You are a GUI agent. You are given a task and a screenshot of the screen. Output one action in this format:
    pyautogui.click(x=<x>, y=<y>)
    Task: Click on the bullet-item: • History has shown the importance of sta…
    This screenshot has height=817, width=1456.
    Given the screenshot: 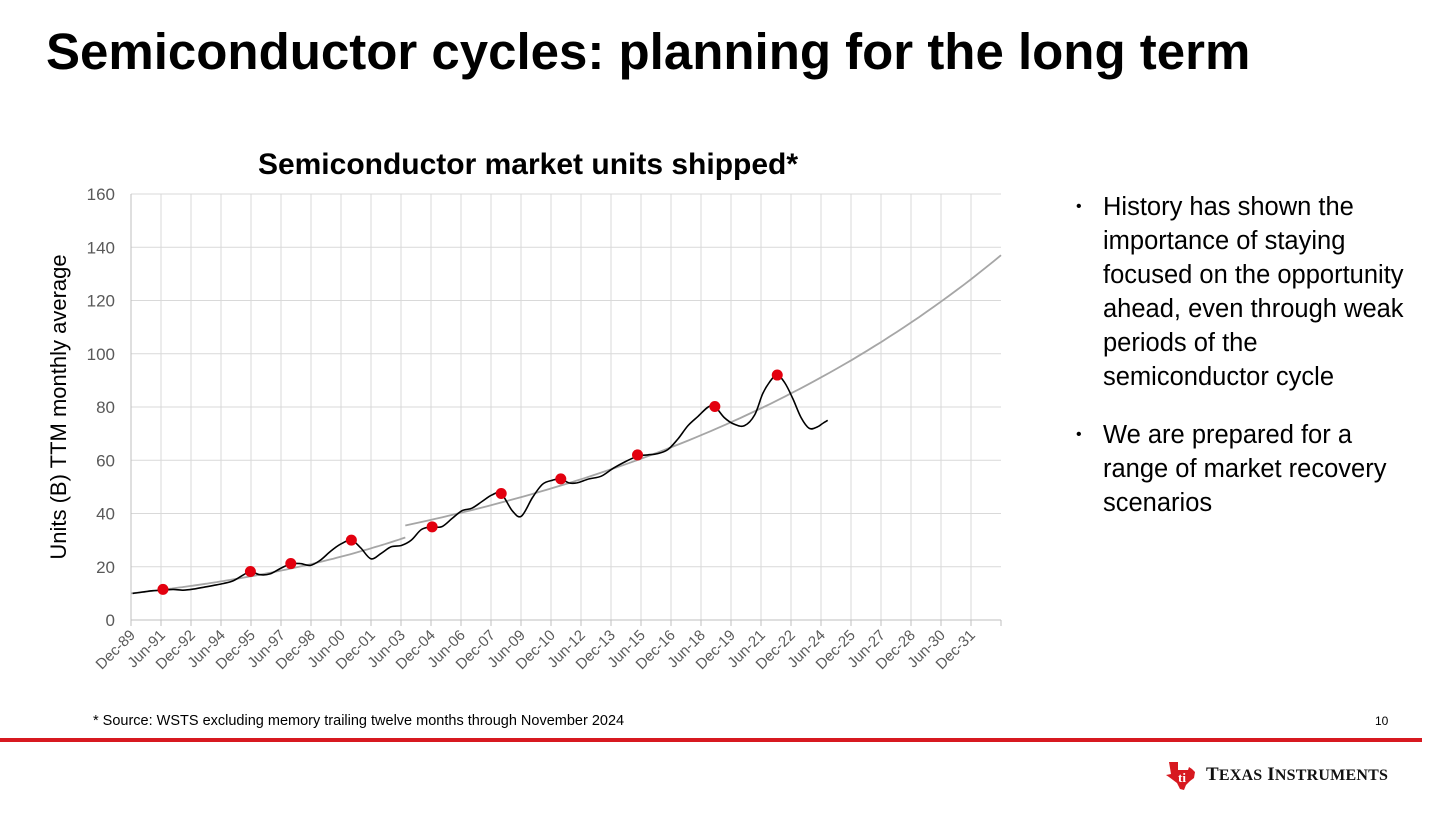 What is the action you would take?
    pyautogui.click(x=1239, y=292)
    